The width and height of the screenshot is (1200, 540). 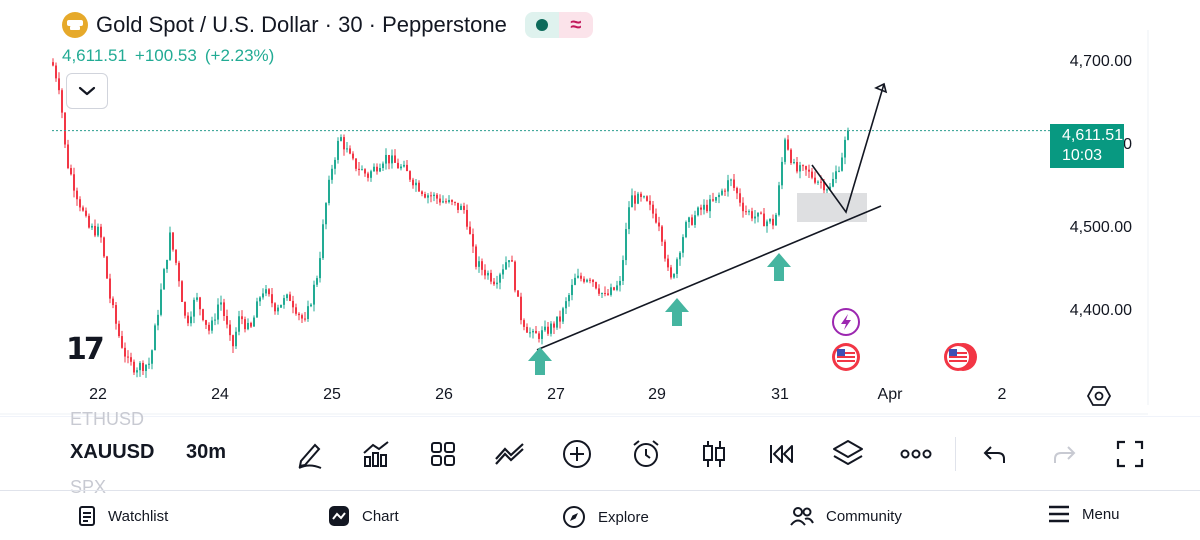 What do you see at coordinates (574, 517) in the screenshot?
I see `compass-icon` at bounding box center [574, 517].